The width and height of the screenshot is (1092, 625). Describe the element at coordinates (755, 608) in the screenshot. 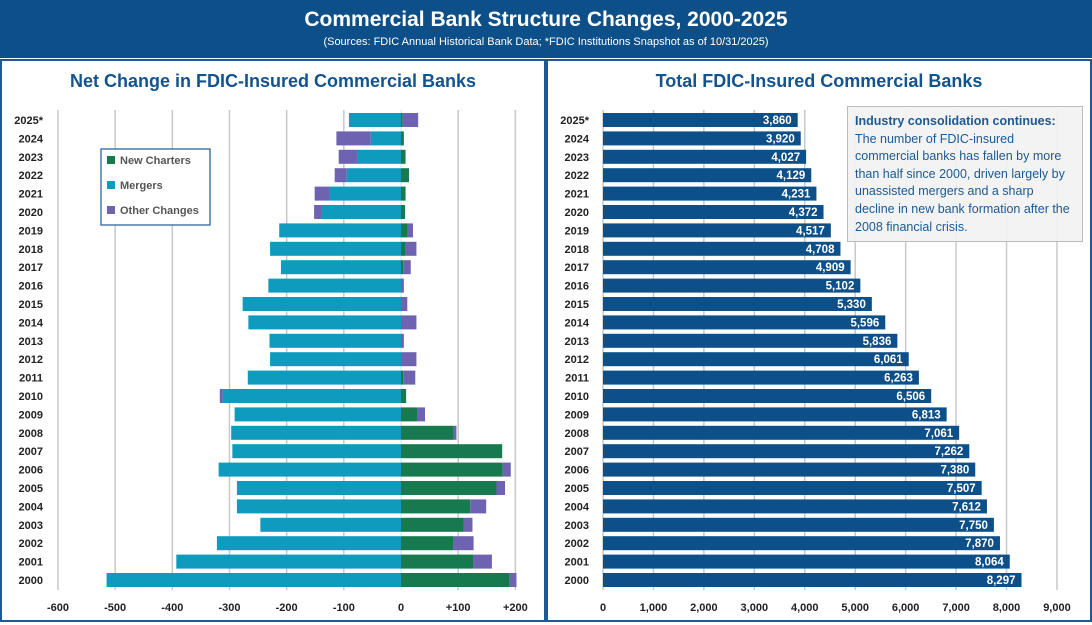

I see `x-tick-label: 3,000` at that location.